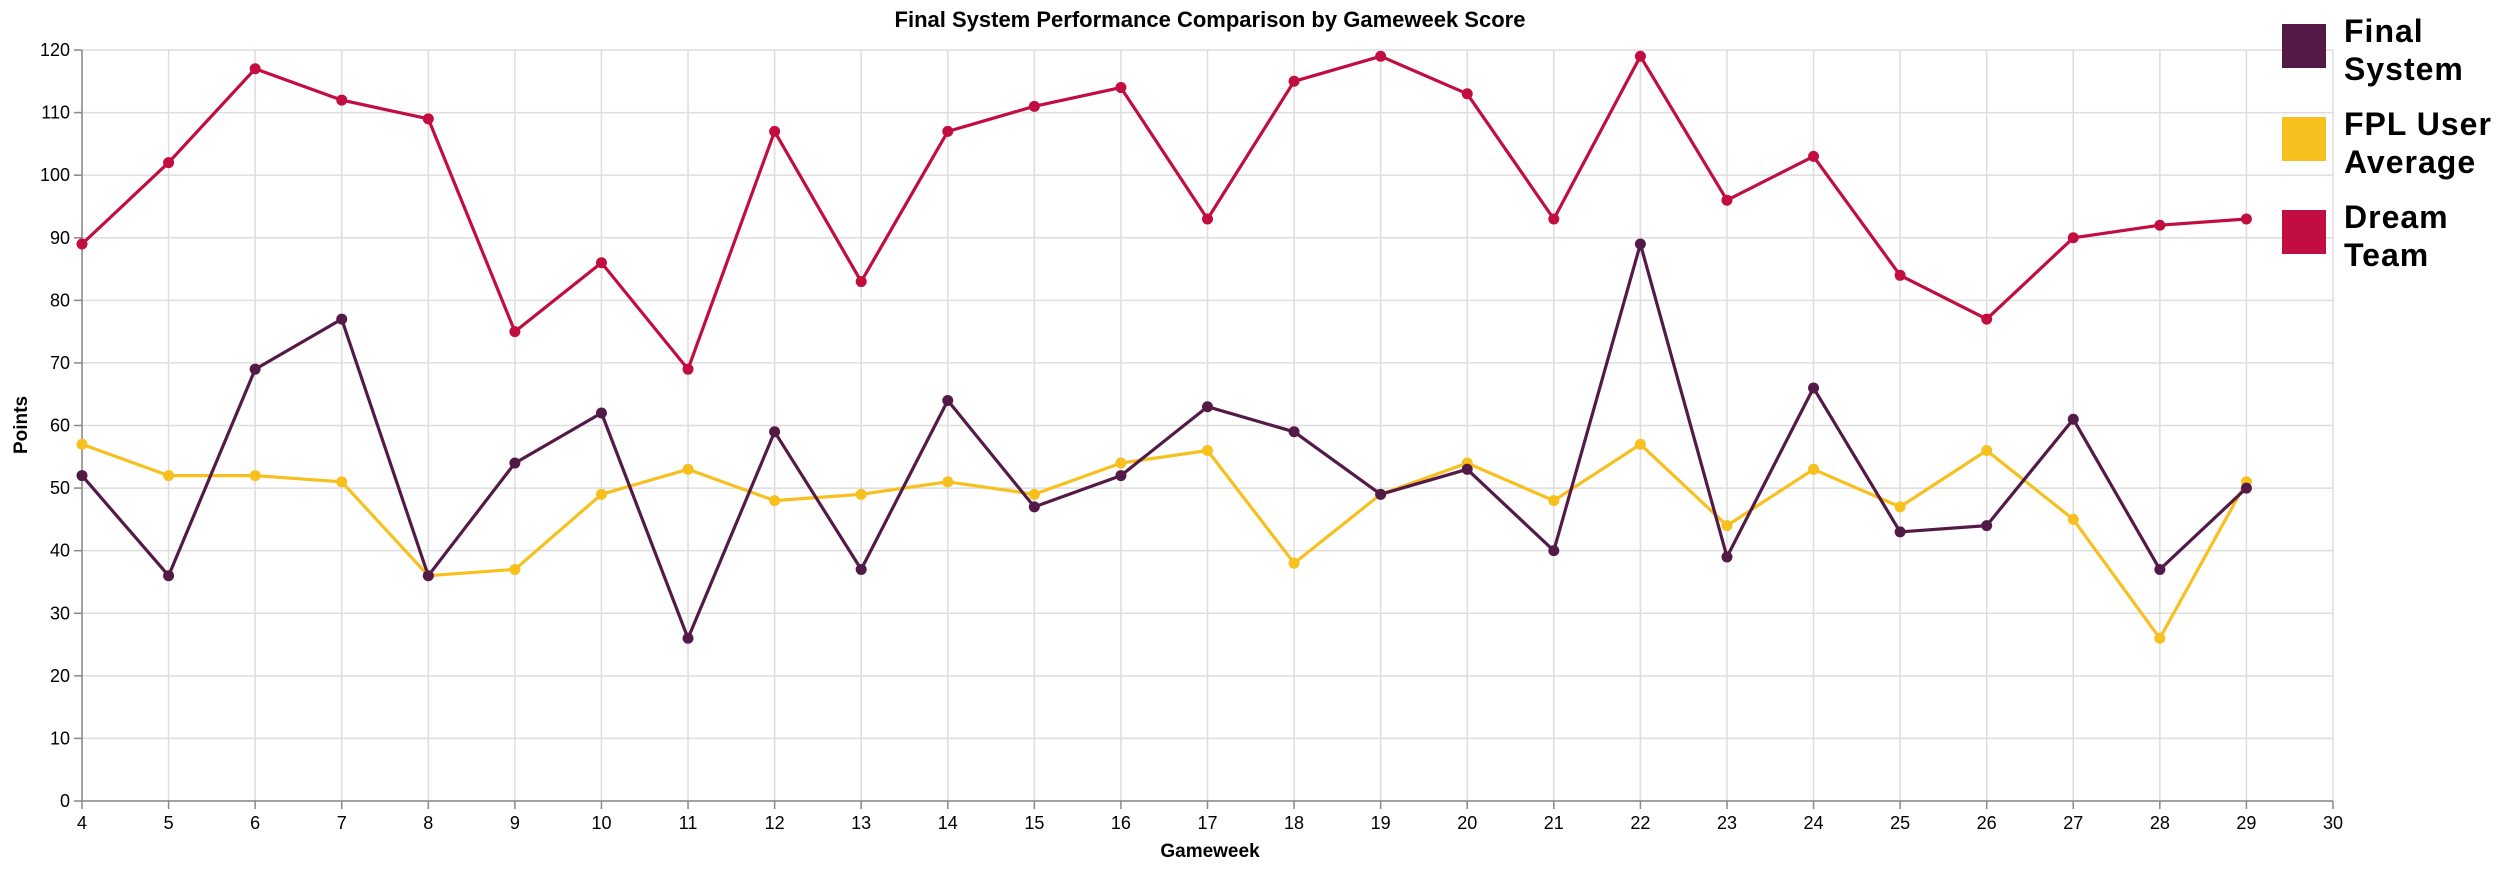 The height and width of the screenshot is (877, 2507). I want to click on legend-label: FPL User Average, so click(2418, 143).